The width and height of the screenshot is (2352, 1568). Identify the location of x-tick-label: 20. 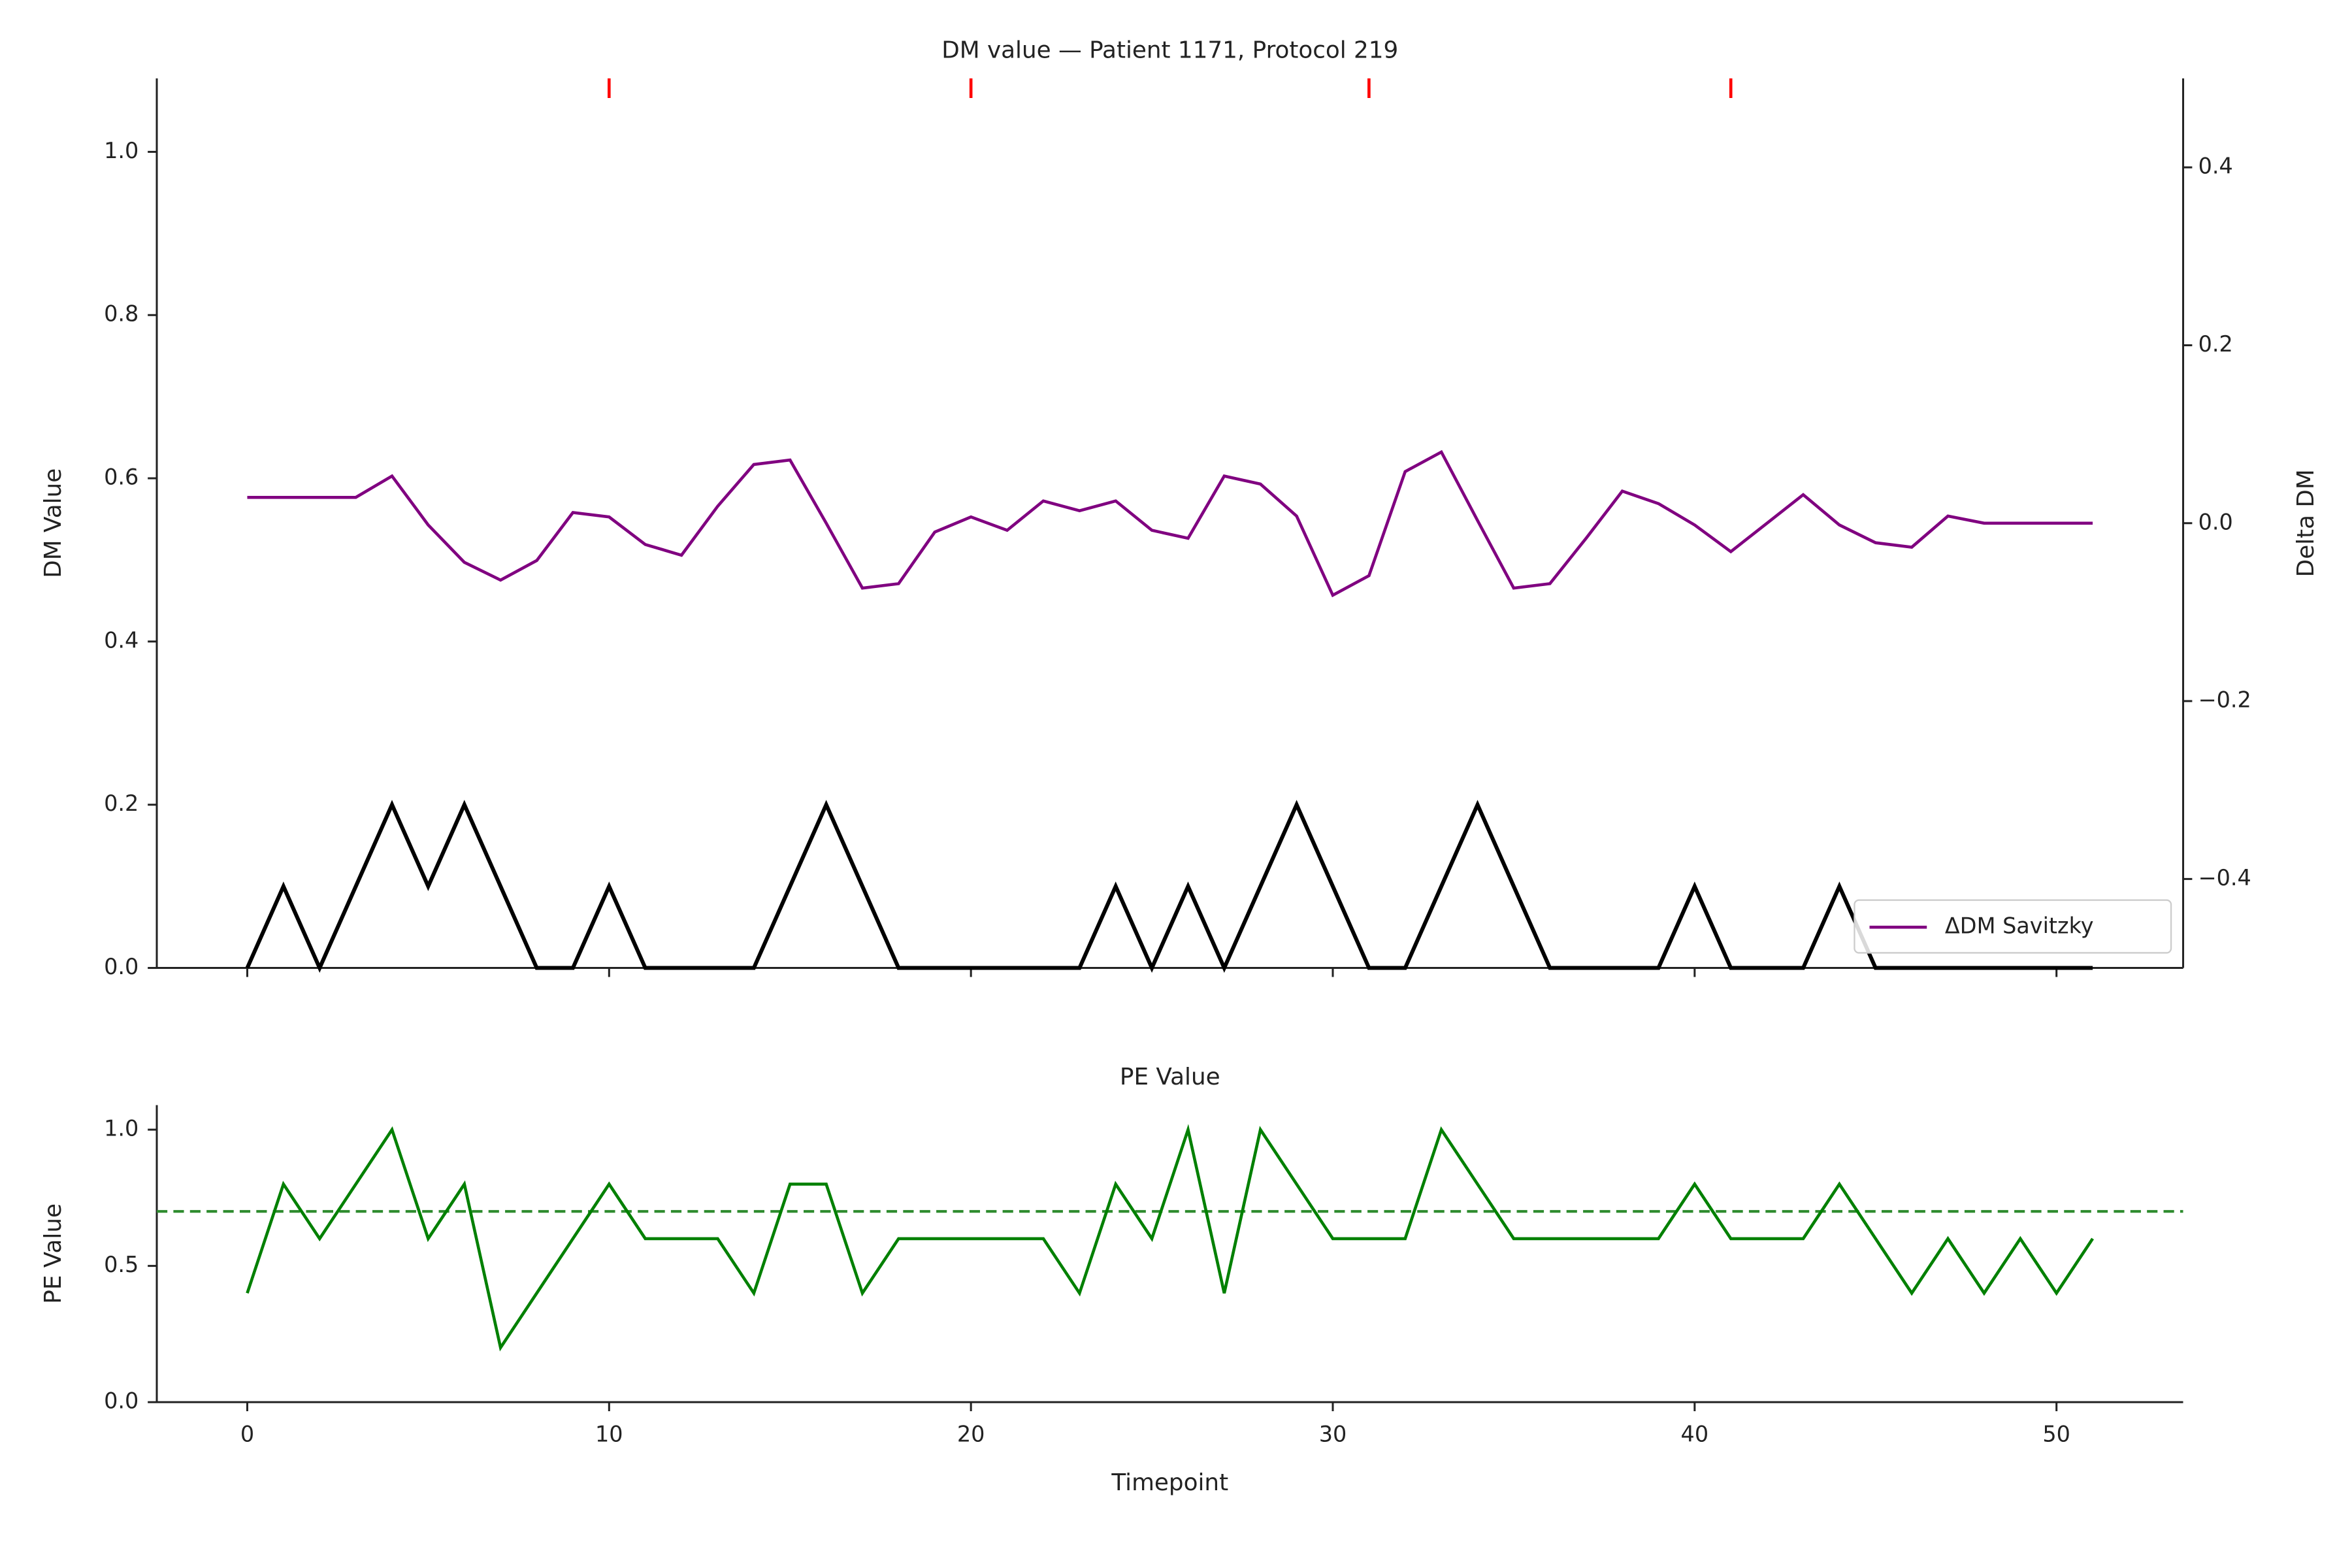
(971, 1433).